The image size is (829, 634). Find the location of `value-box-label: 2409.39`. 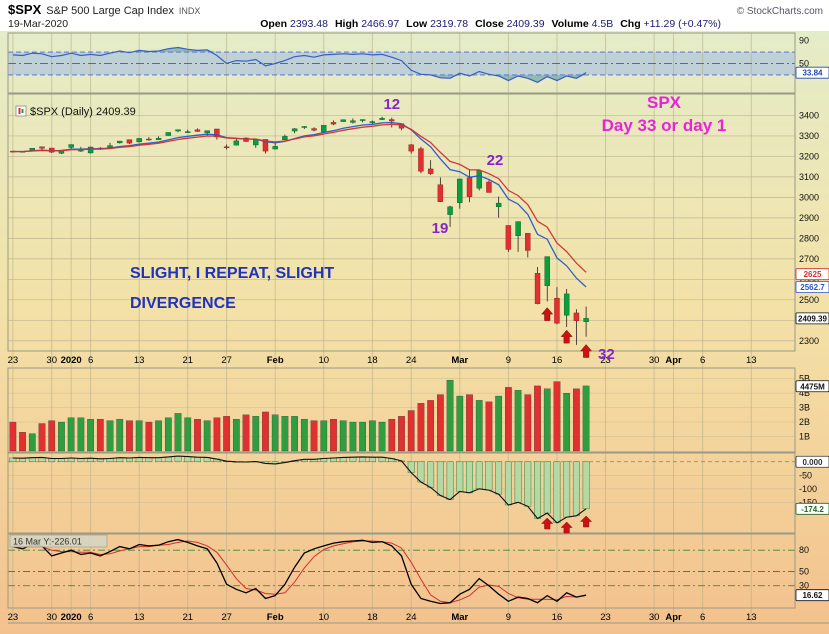

value-box-label: 2409.39 is located at coordinates (812, 318).